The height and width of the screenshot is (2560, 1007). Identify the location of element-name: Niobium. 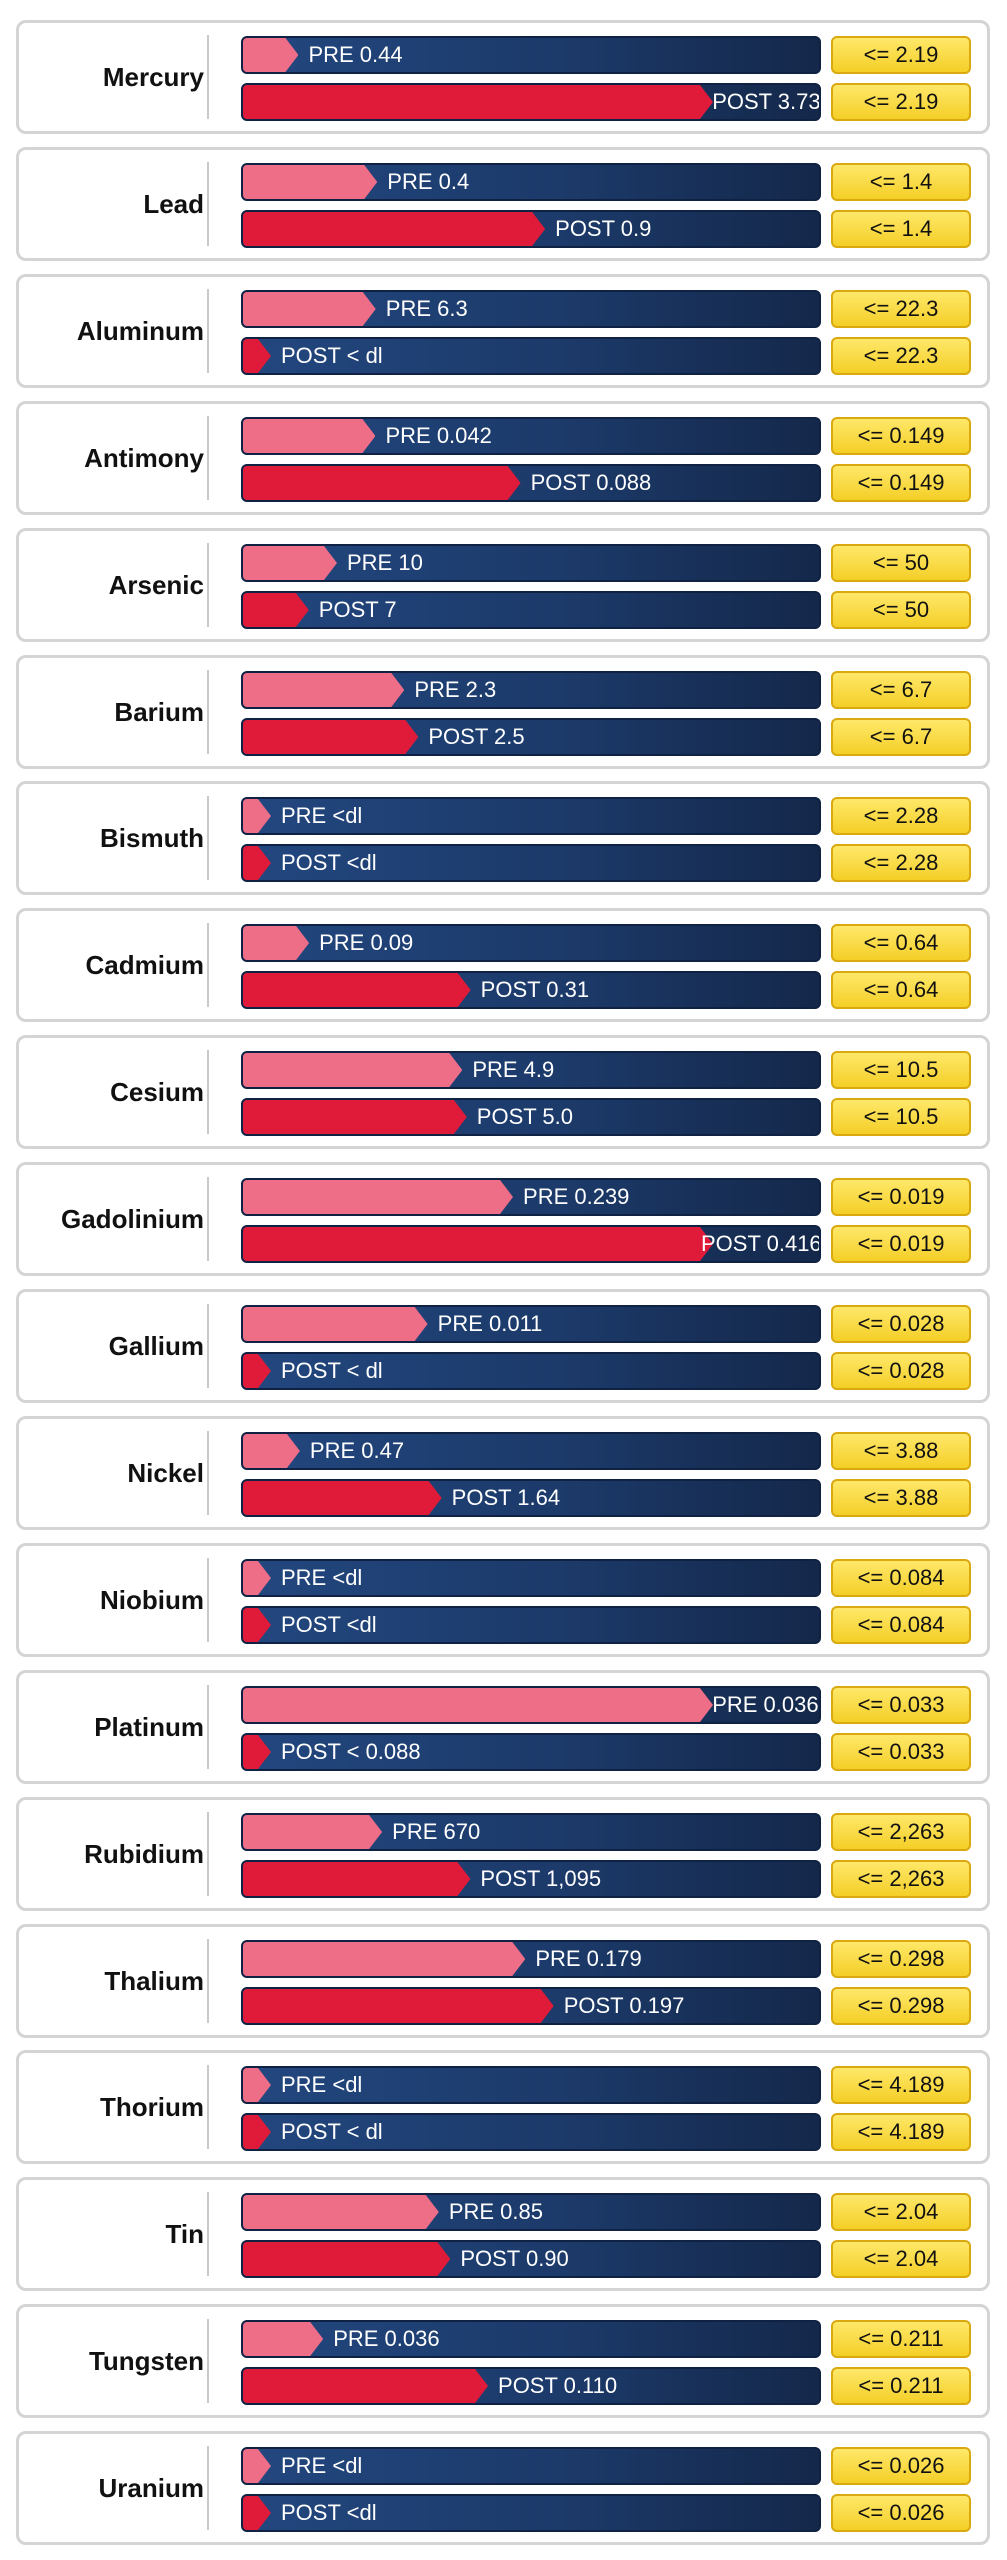
(152, 1599).